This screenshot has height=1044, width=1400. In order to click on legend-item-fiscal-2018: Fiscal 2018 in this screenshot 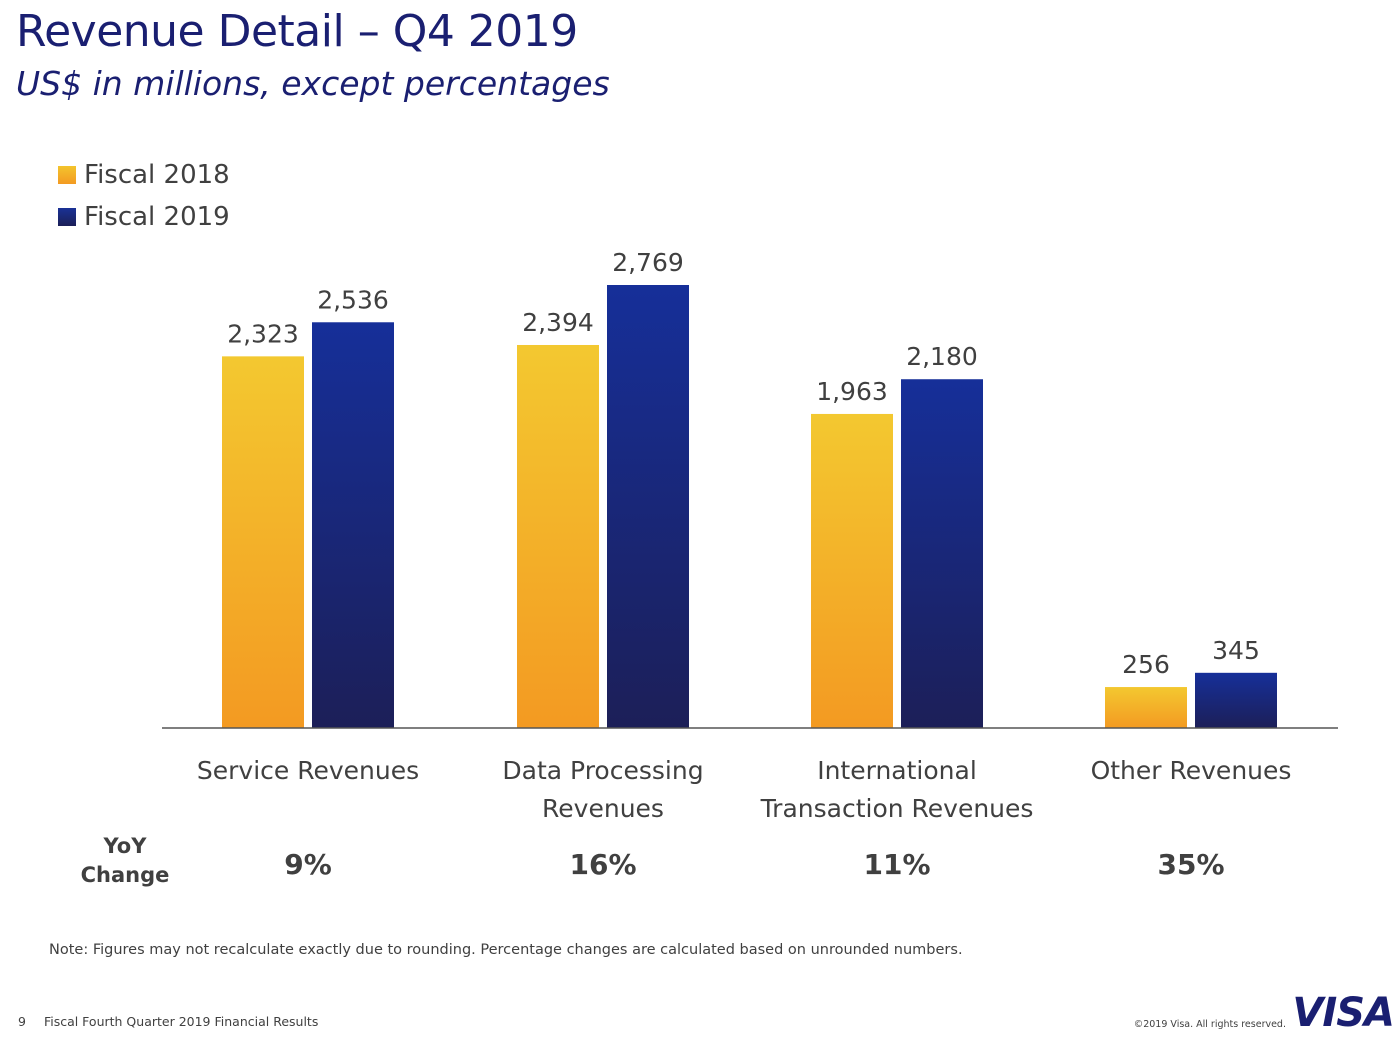, I will do `click(144, 175)`.